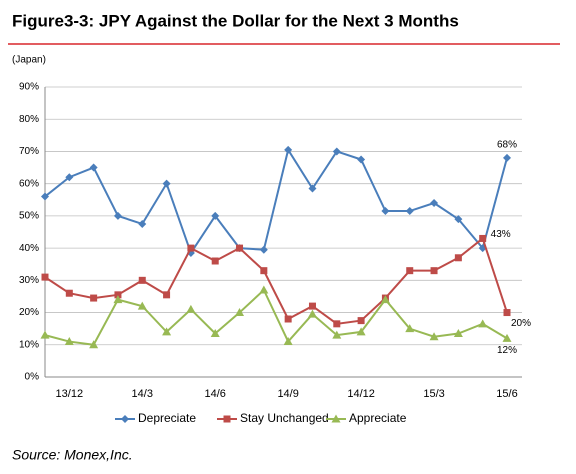 This screenshot has width=576, height=474. I want to click on x-tick-label: 15/6, so click(506, 394).